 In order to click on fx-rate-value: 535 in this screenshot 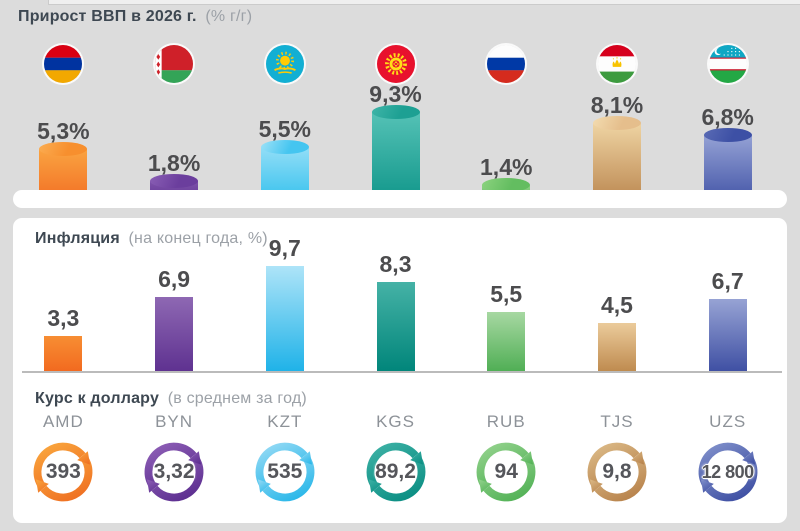, I will do `click(285, 471)`.